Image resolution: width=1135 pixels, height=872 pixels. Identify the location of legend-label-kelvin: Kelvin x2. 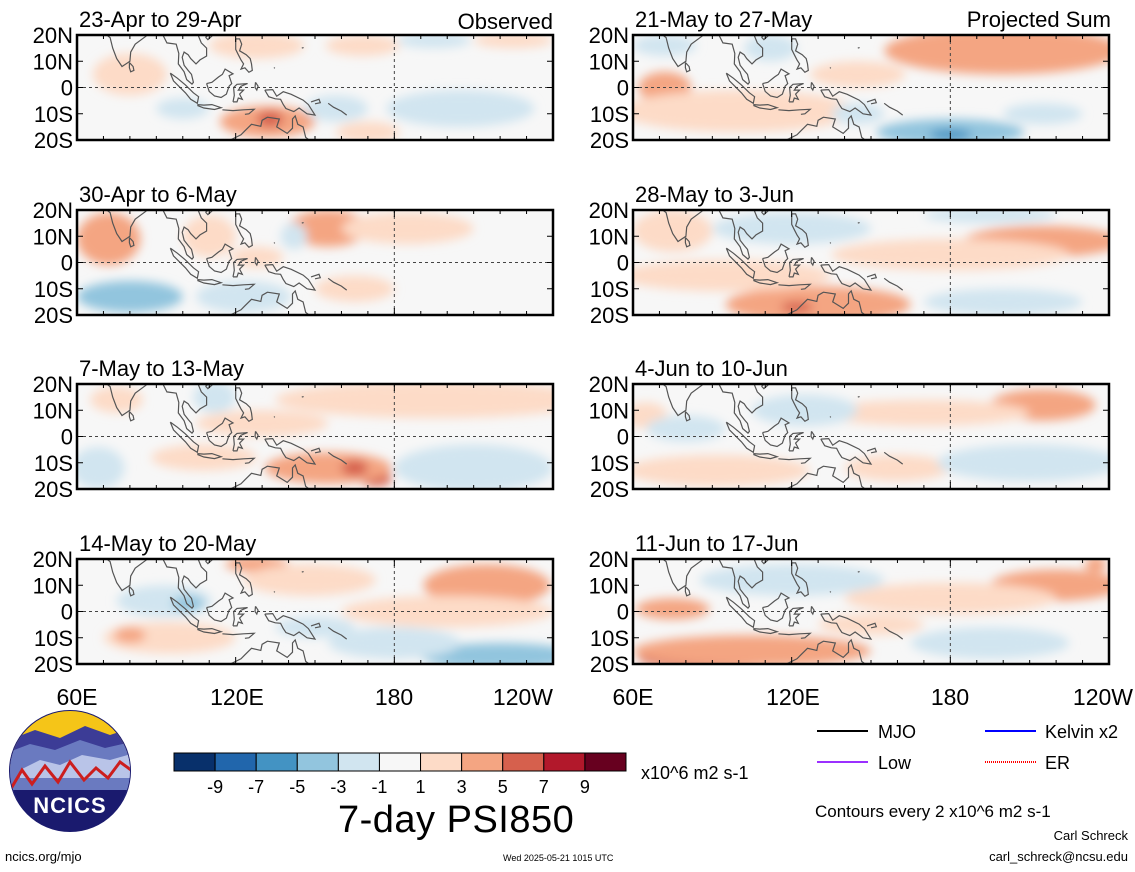
(1081, 732).